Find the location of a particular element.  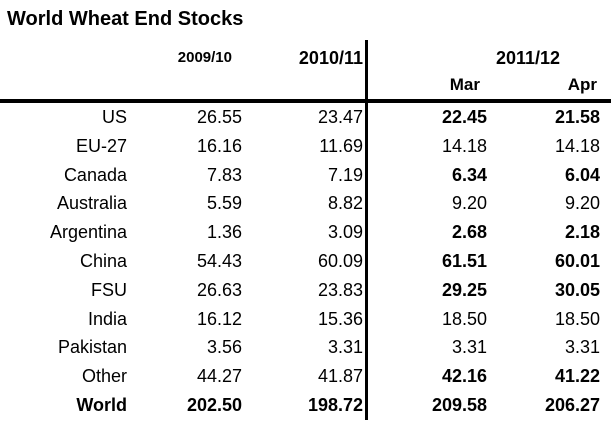

row-label: World is located at coordinates (101, 404).